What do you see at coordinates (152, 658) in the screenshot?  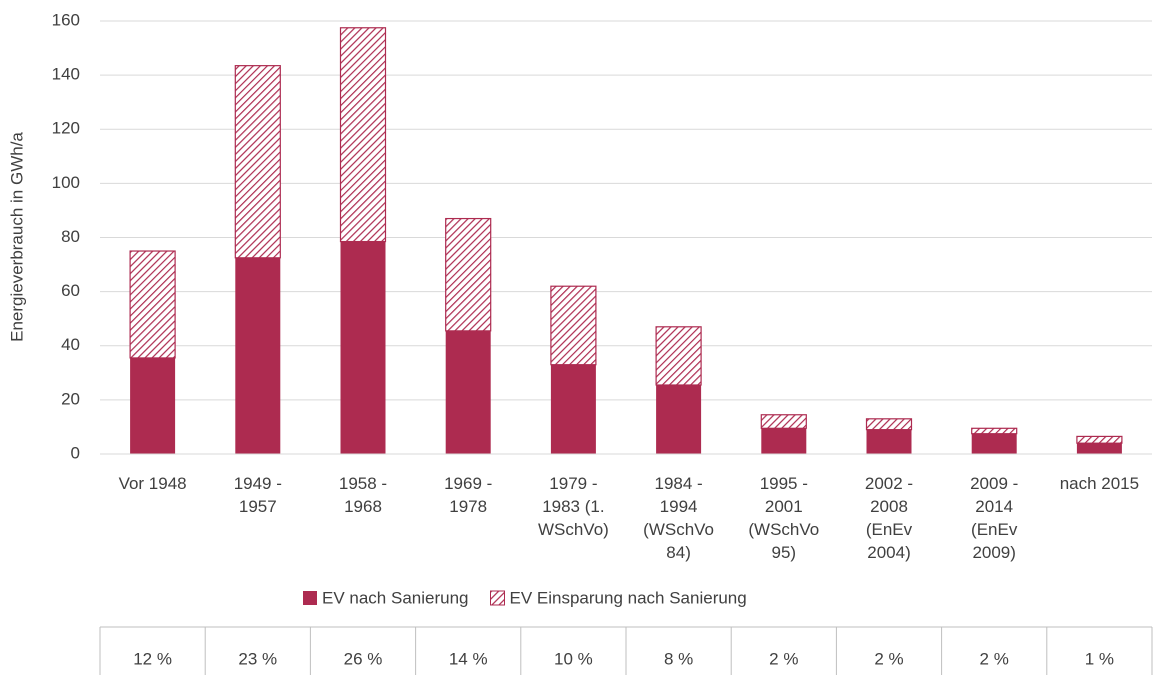 I see `table-cell: 12 %` at bounding box center [152, 658].